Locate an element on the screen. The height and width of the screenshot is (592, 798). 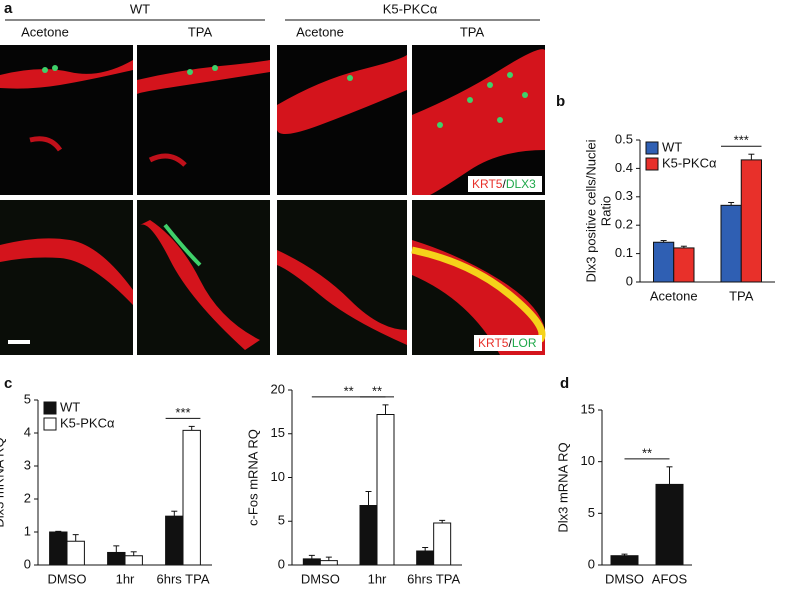
y-axis-label: Dlx3 positive cells/Nuclei is located at coordinates (590, 210).